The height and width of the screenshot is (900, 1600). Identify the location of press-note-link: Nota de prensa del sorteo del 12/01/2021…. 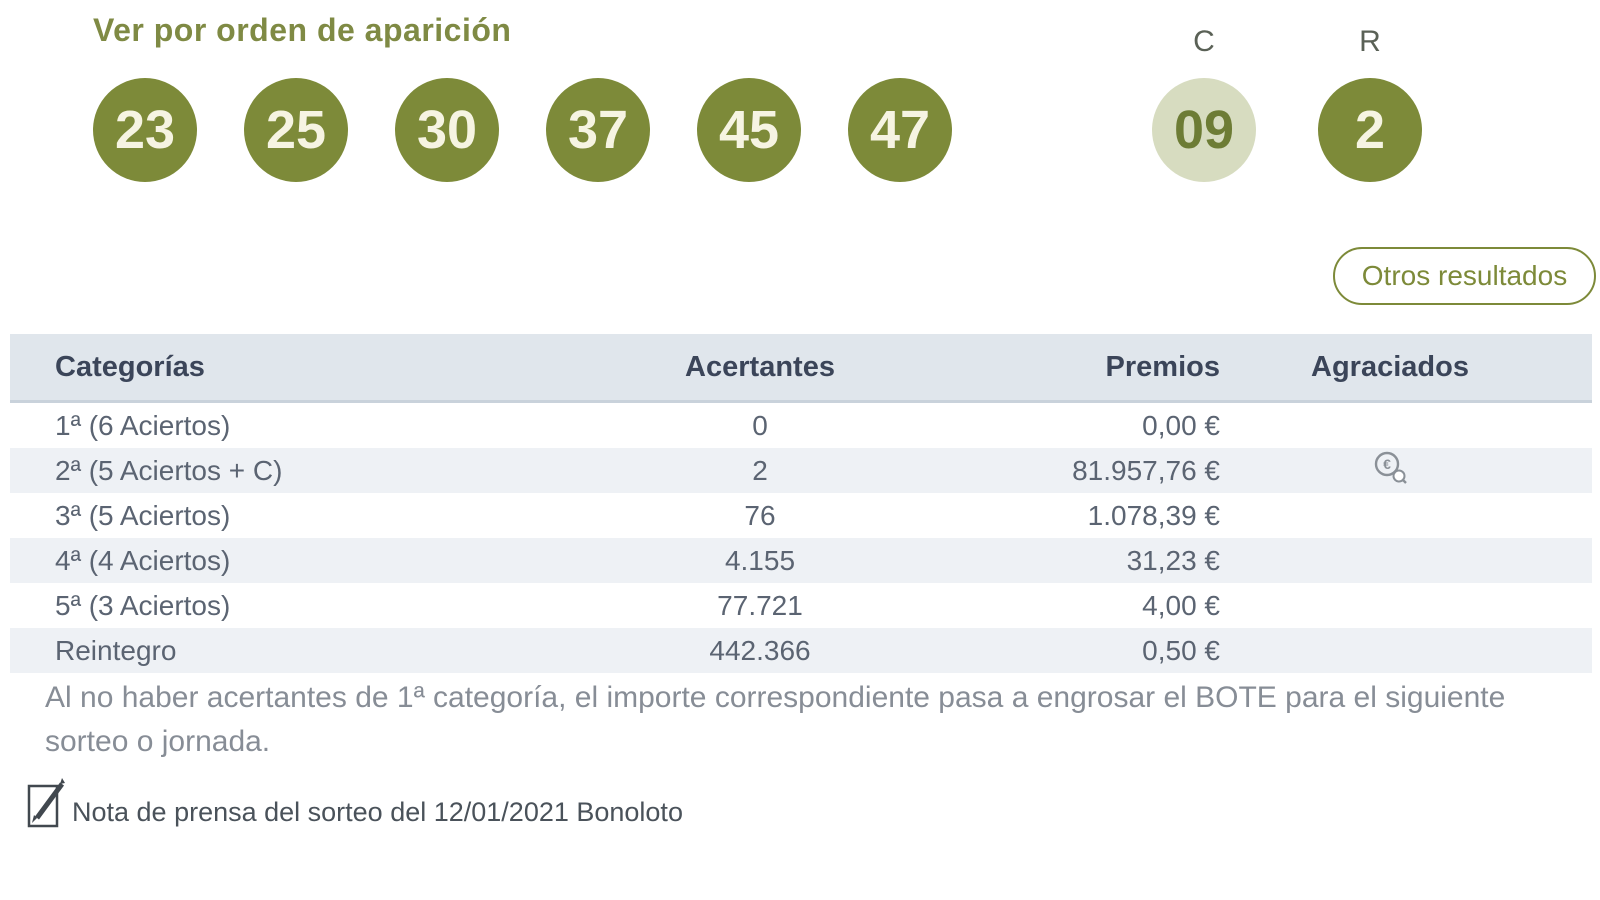
(354, 803).